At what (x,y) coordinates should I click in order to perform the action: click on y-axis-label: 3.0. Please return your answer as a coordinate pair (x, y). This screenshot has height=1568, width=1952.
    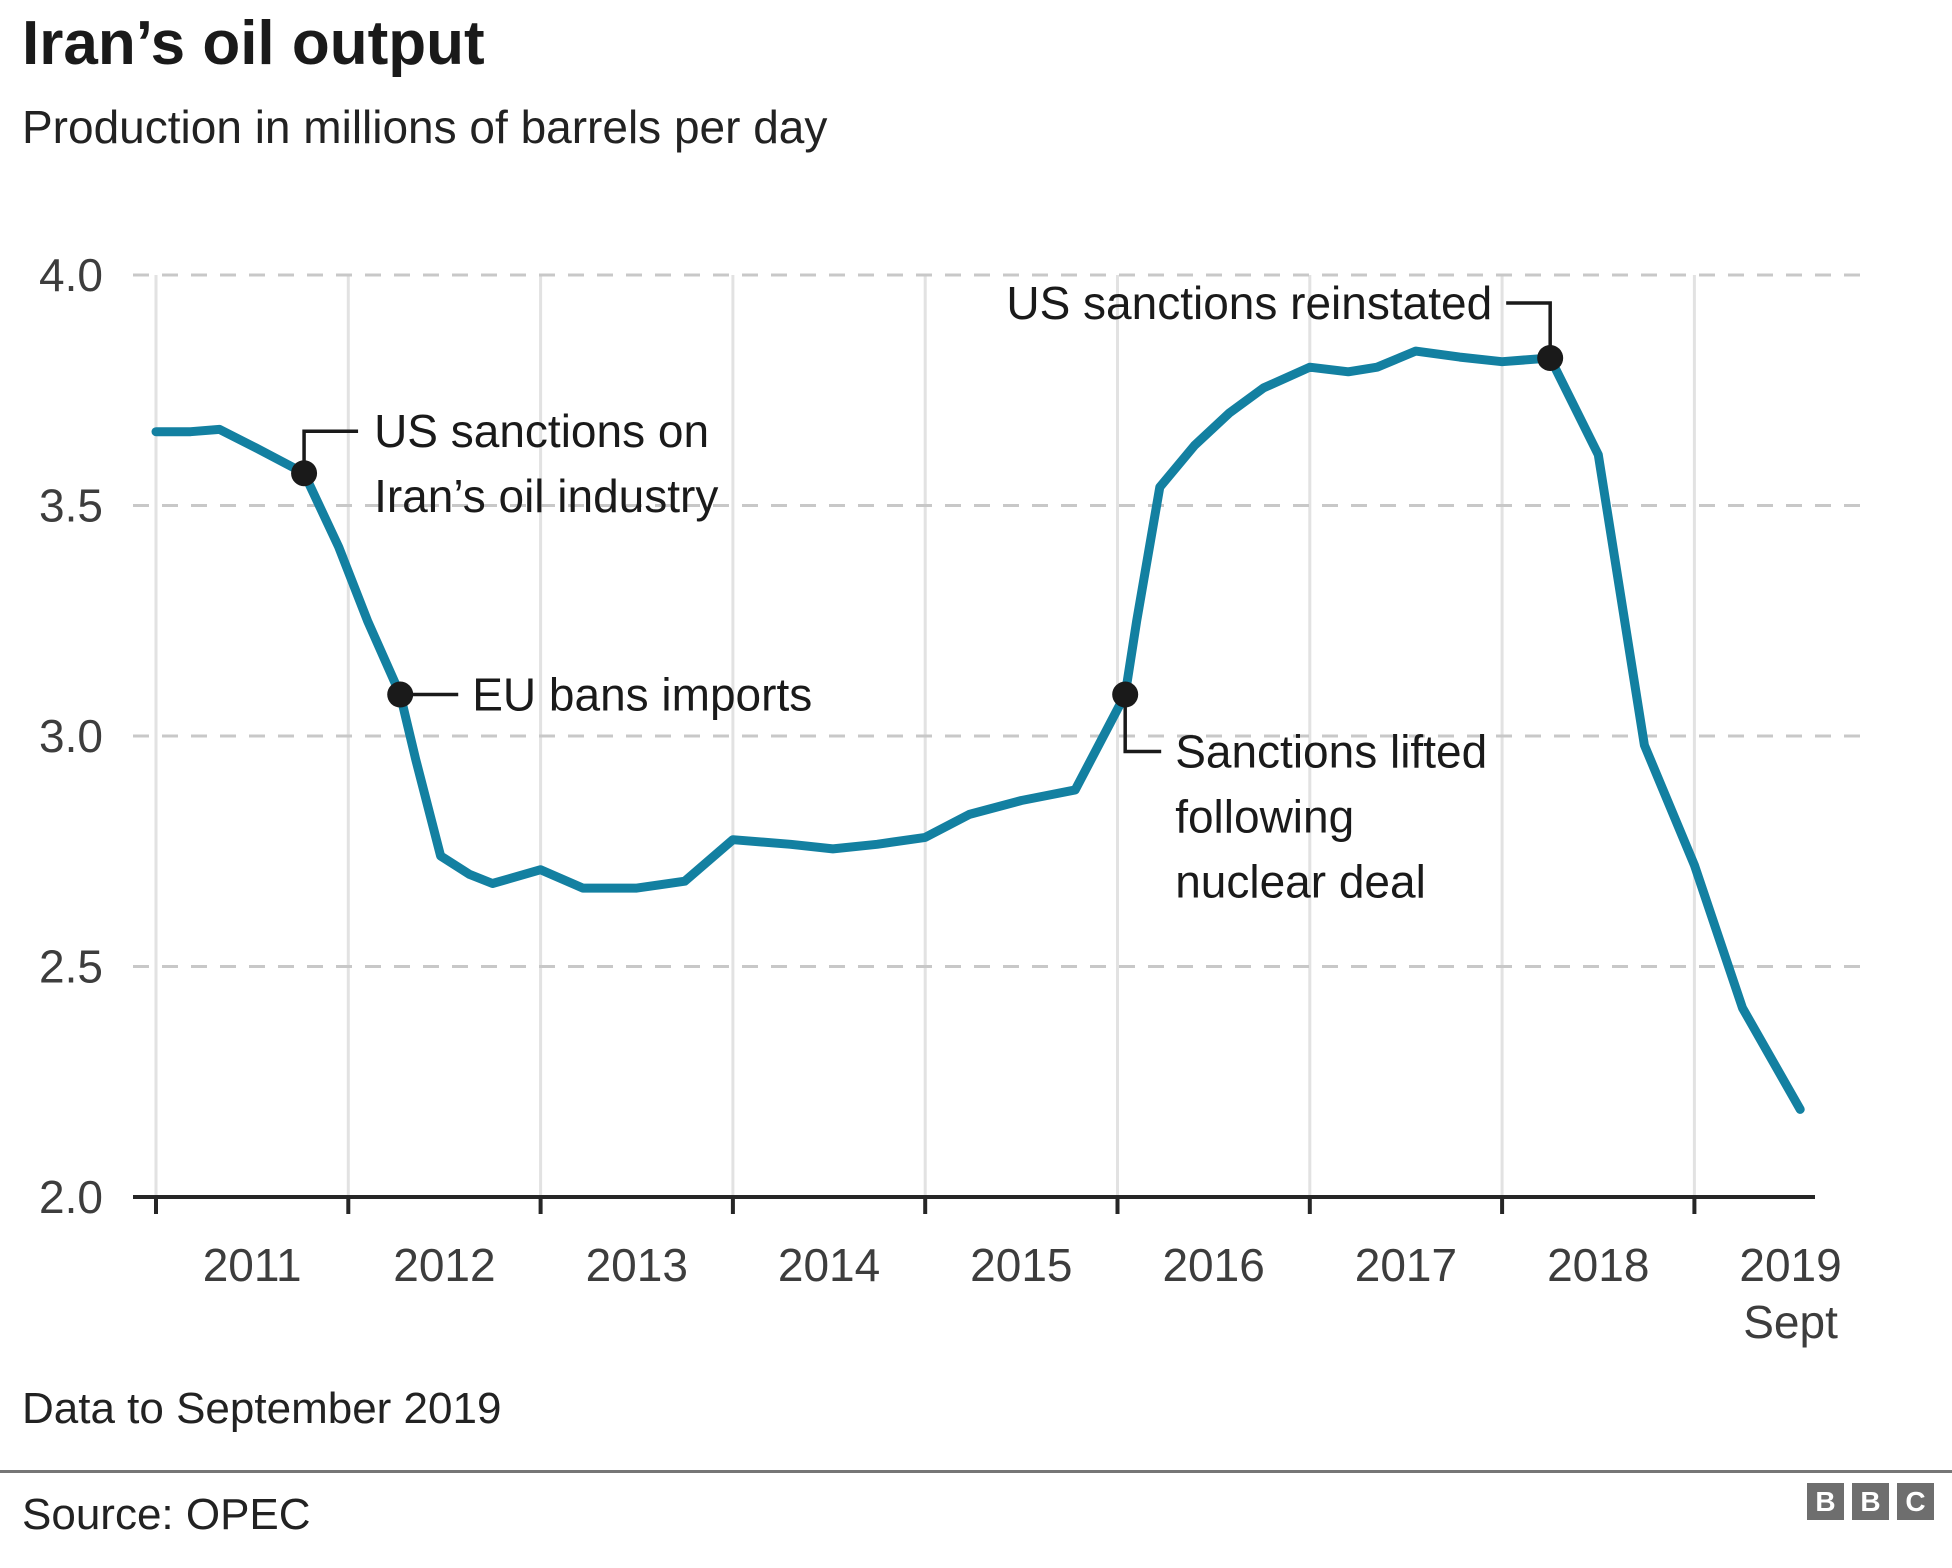
    Looking at the image, I should click on (71, 736).